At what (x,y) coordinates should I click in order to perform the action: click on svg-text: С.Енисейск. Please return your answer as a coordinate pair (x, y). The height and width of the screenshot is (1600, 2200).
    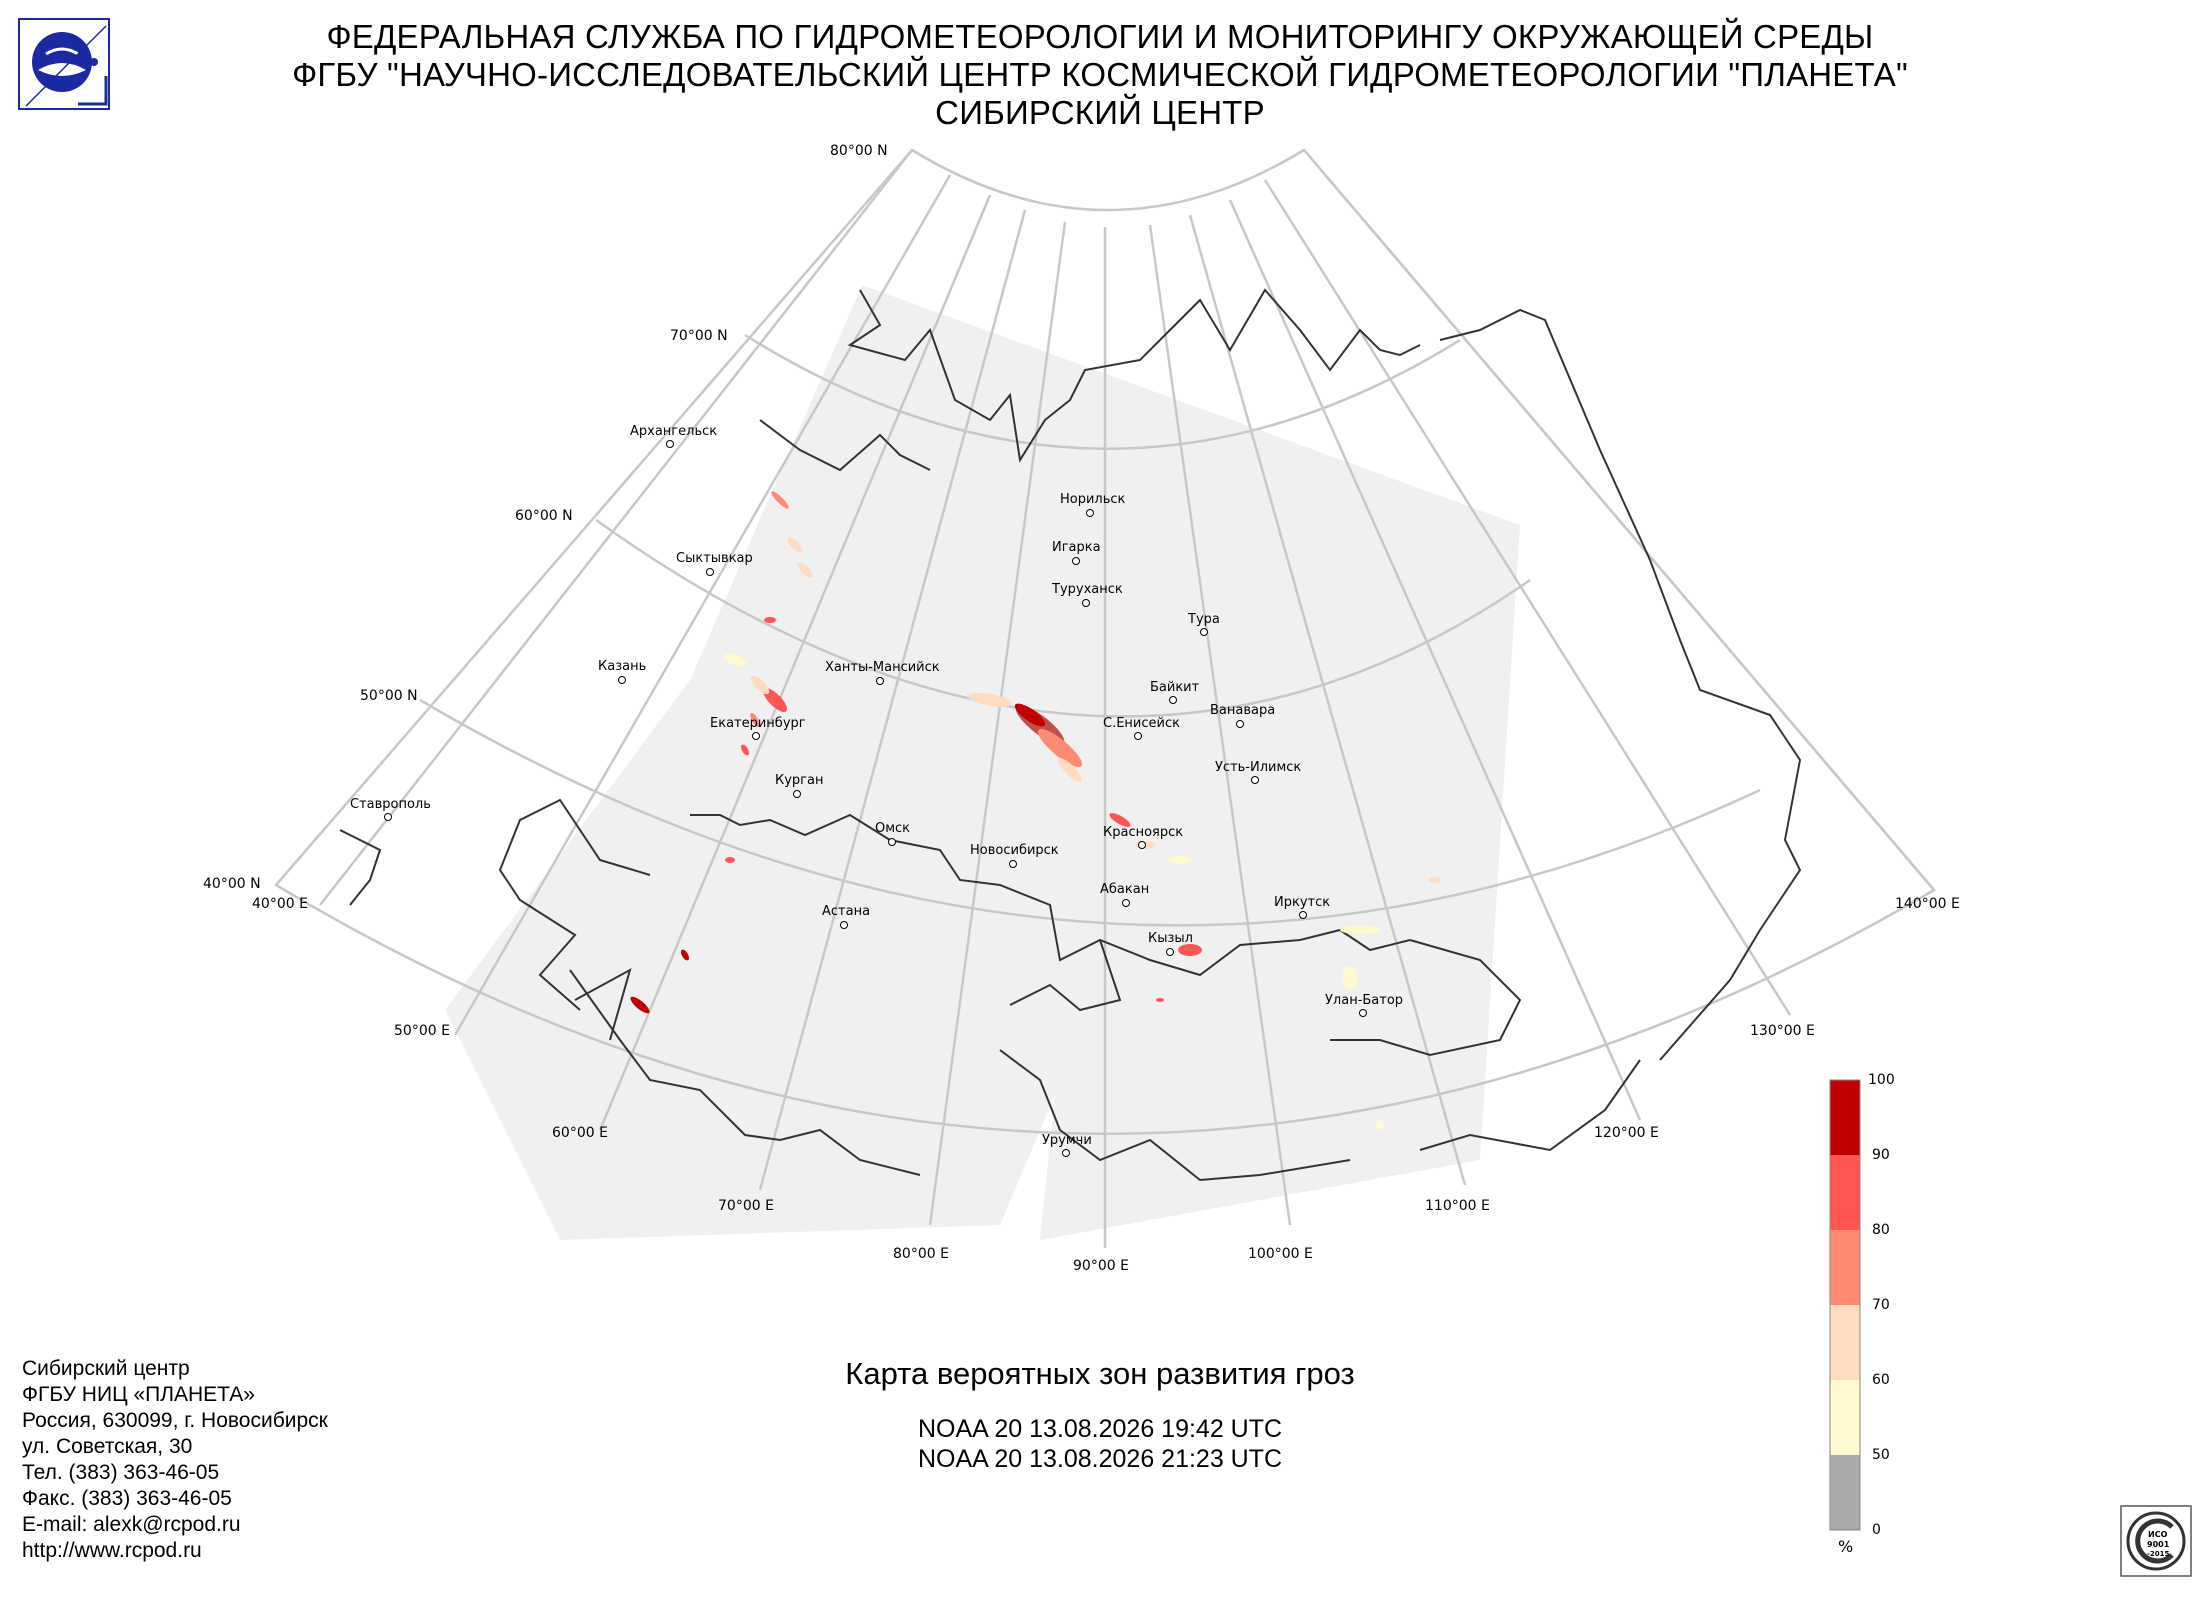
    Looking at the image, I should click on (1141, 723).